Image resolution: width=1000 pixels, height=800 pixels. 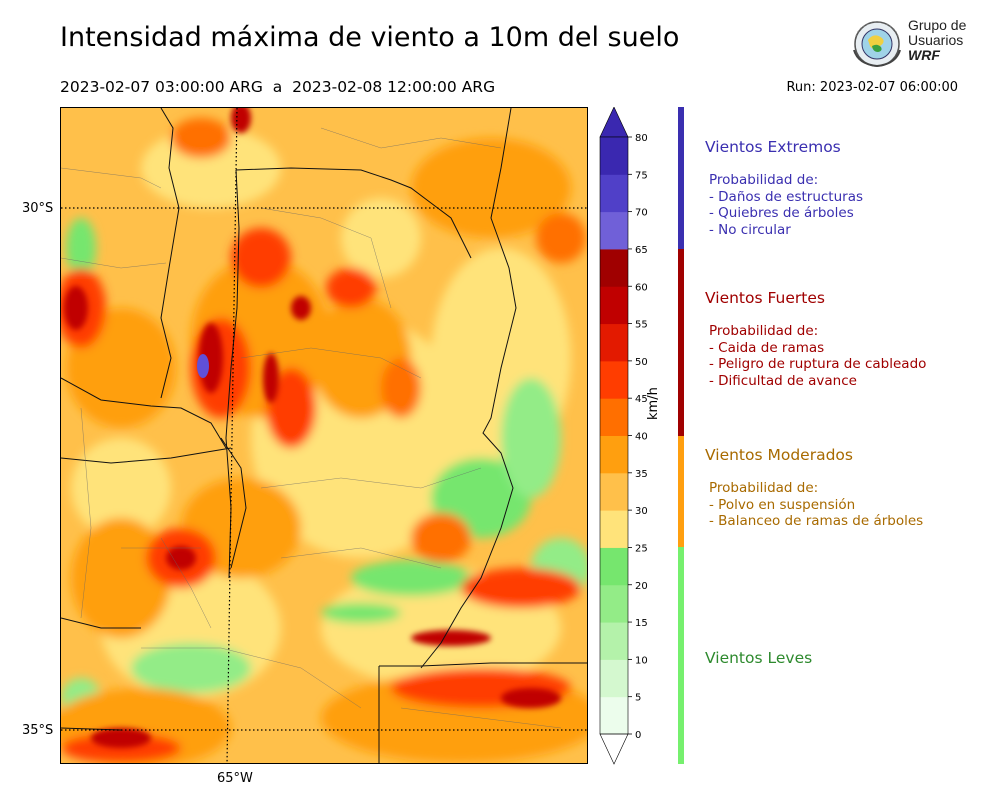 What do you see at coordinates (936, 40) in the screenshot?
I see `logo-line2: Usuarios` at bounding box center [936, 40].